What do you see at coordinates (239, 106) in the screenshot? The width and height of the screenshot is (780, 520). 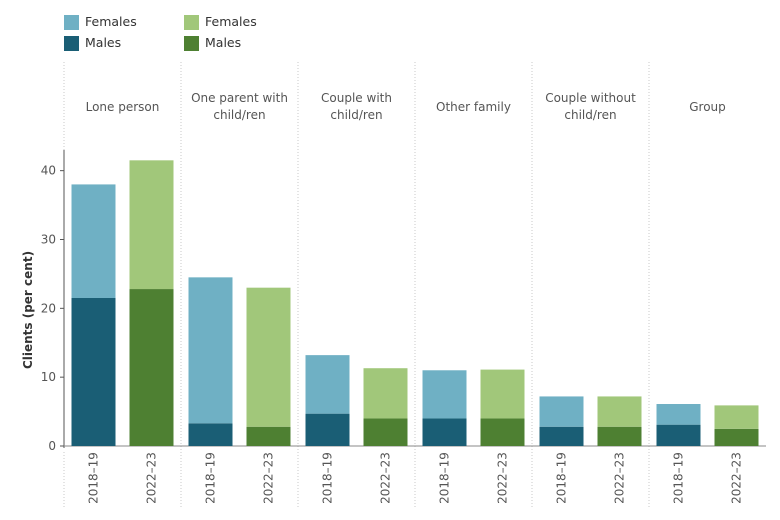 I see `category-header: One parent with child/ren` at bounding box center [239, 106].